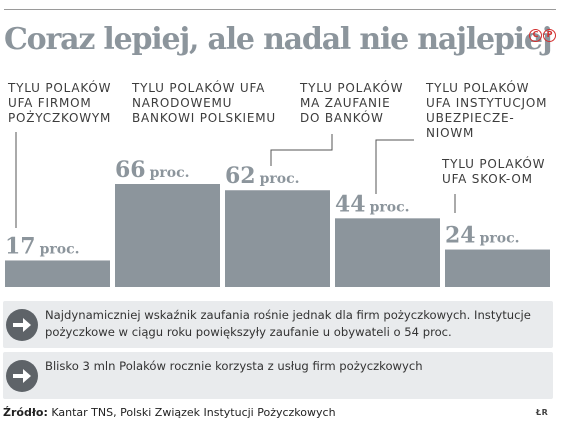 The height and width of the screenshot is (422, 562). I want to click on author-credit: ŁR, so click(542, 412).